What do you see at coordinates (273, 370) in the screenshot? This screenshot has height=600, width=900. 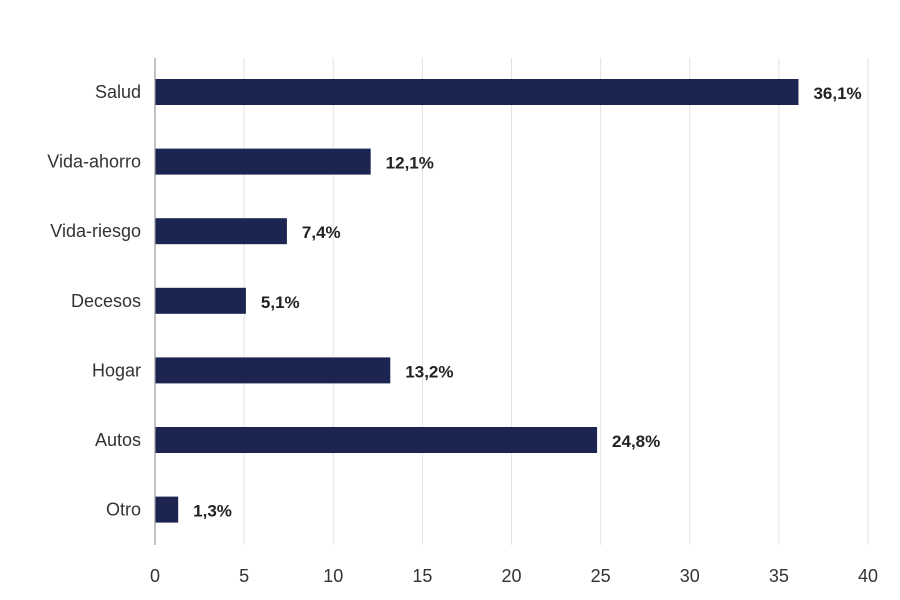 I see `bar-hogar` at bounding box center [273, 370].